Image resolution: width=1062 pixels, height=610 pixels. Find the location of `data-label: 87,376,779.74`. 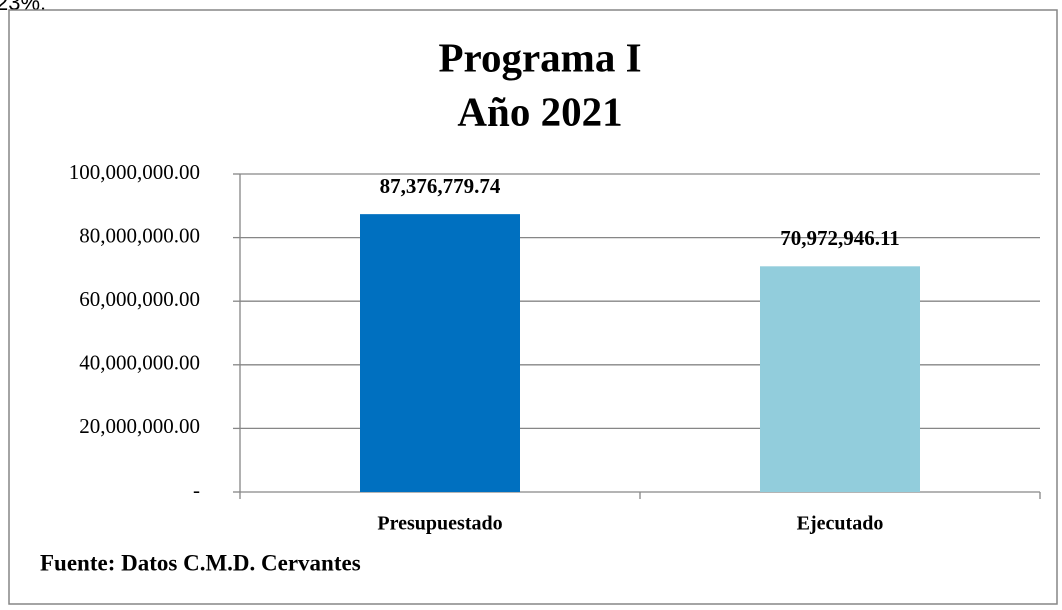

data-label: 87,376,779.74 is located at coordinates (440, 186).